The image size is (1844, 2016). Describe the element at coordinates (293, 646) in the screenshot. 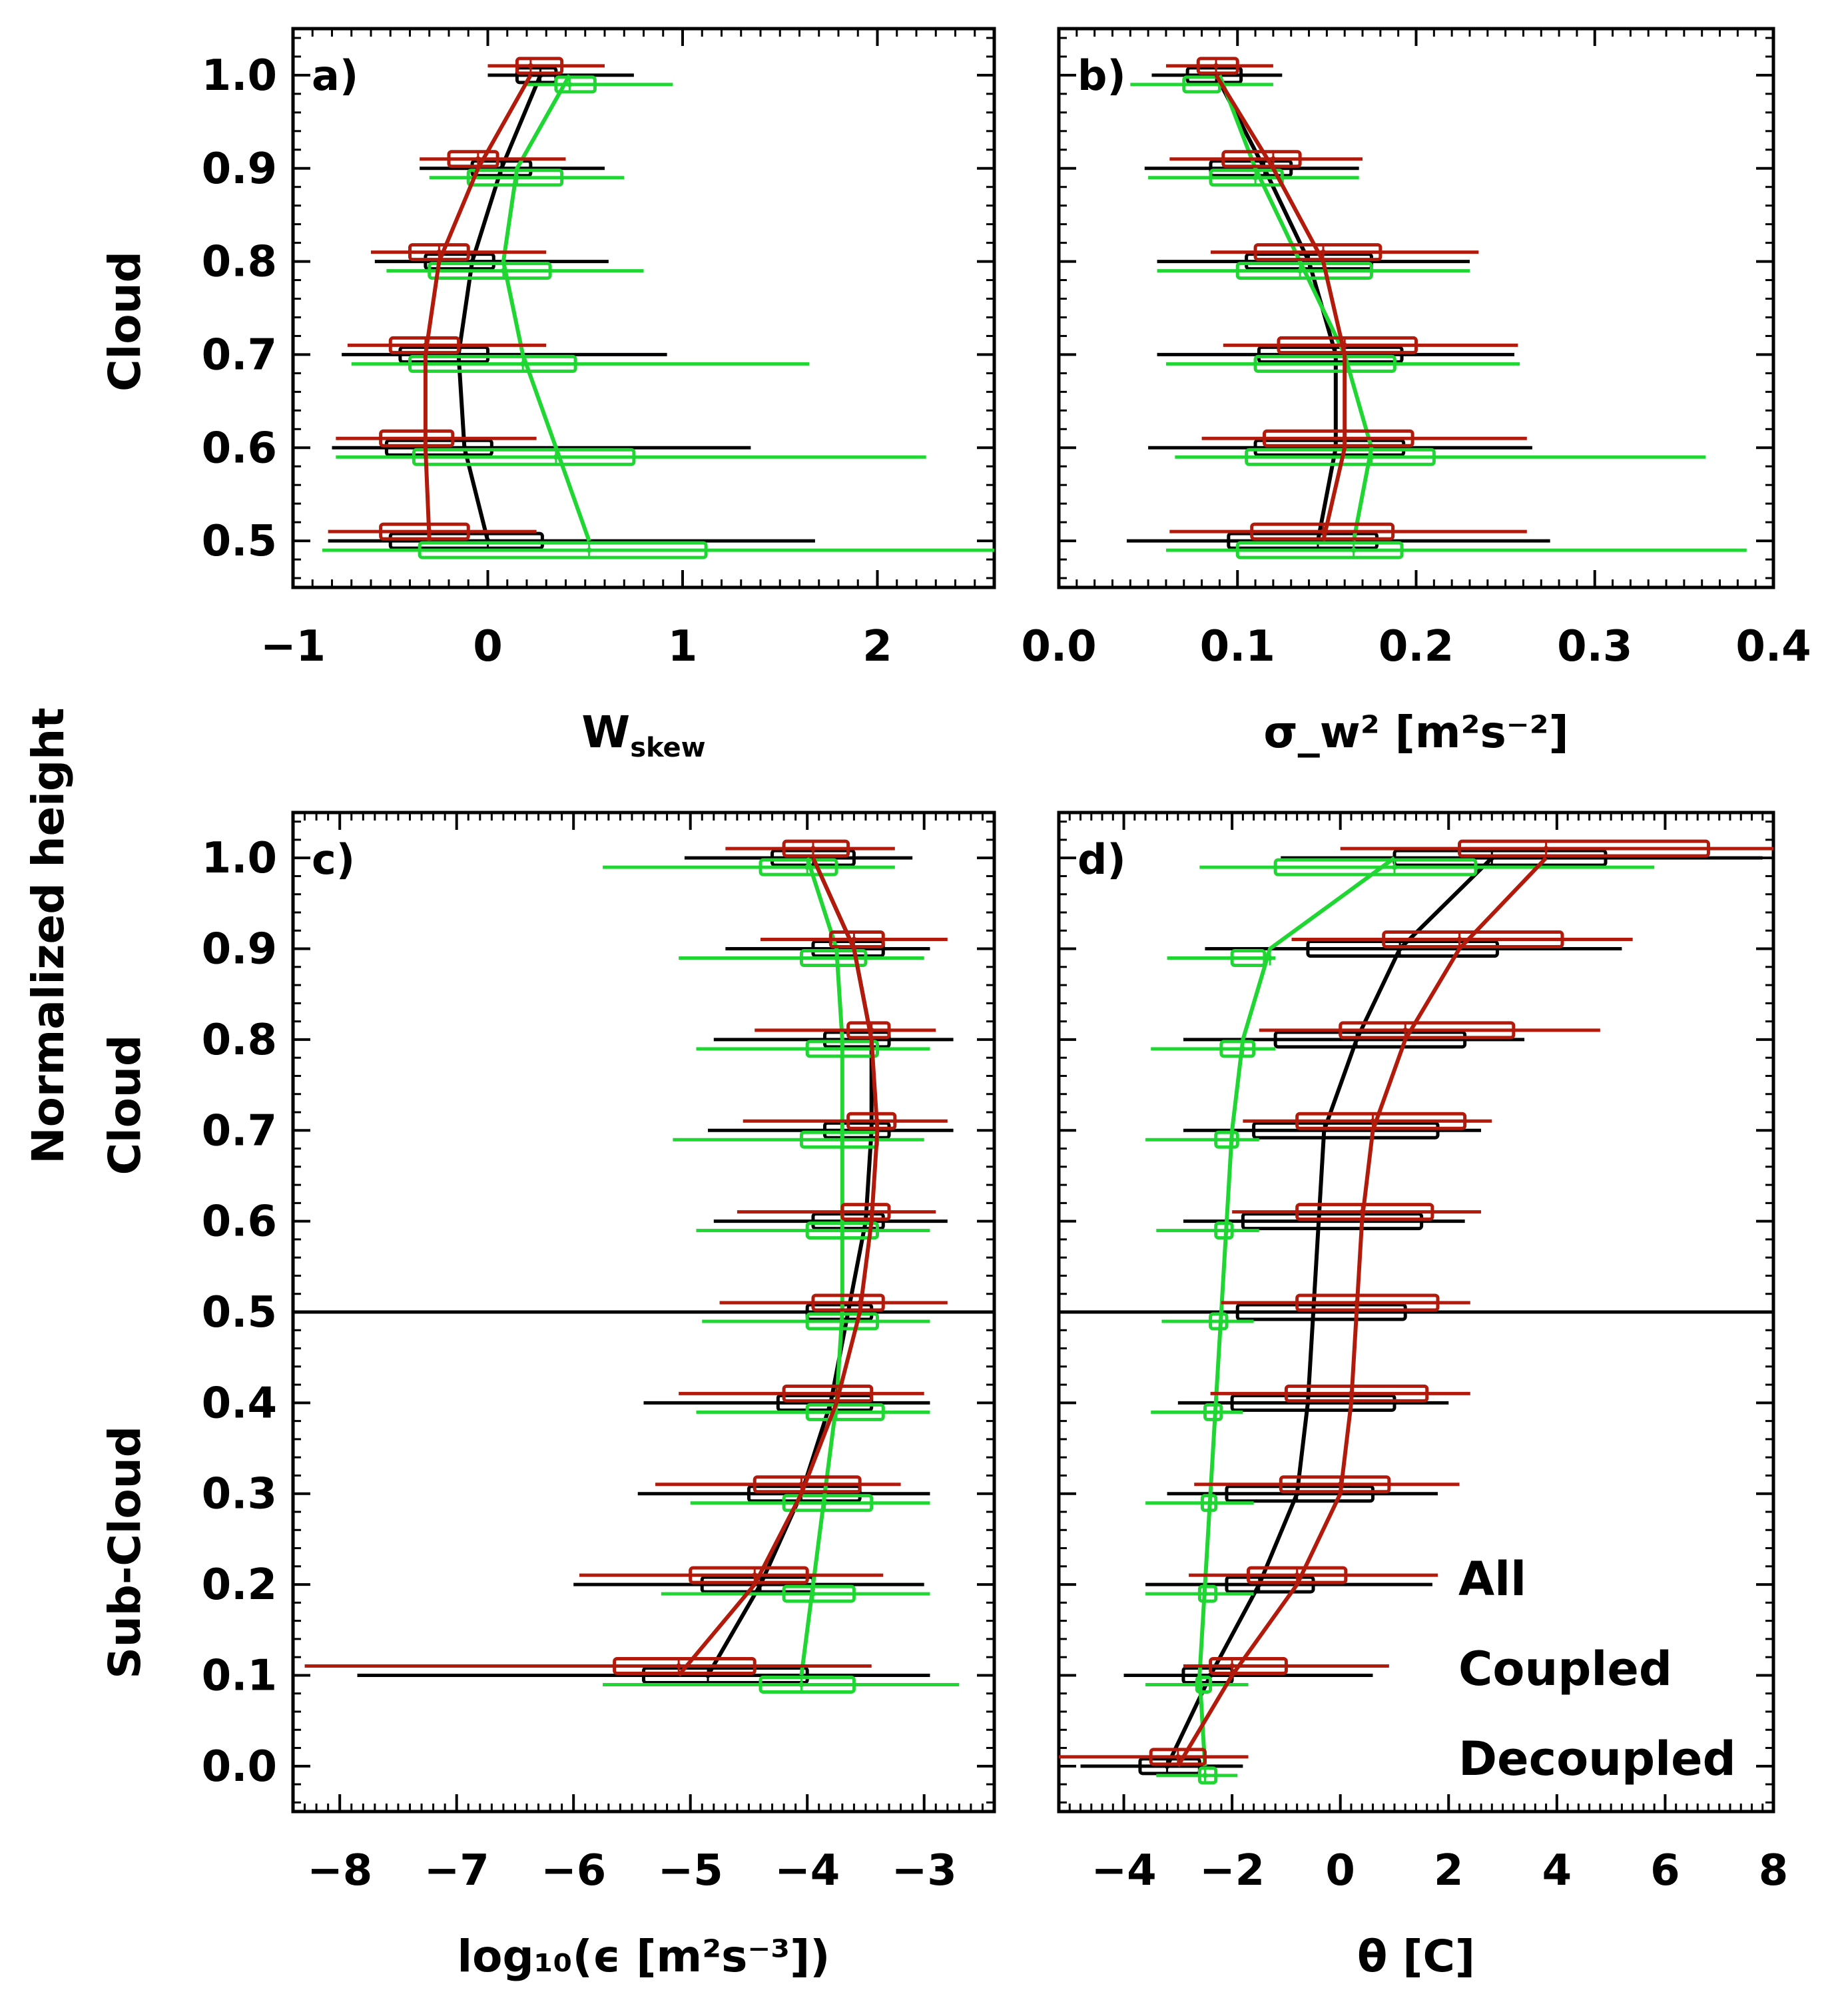

I see `x-tick-label: −1` at that location.